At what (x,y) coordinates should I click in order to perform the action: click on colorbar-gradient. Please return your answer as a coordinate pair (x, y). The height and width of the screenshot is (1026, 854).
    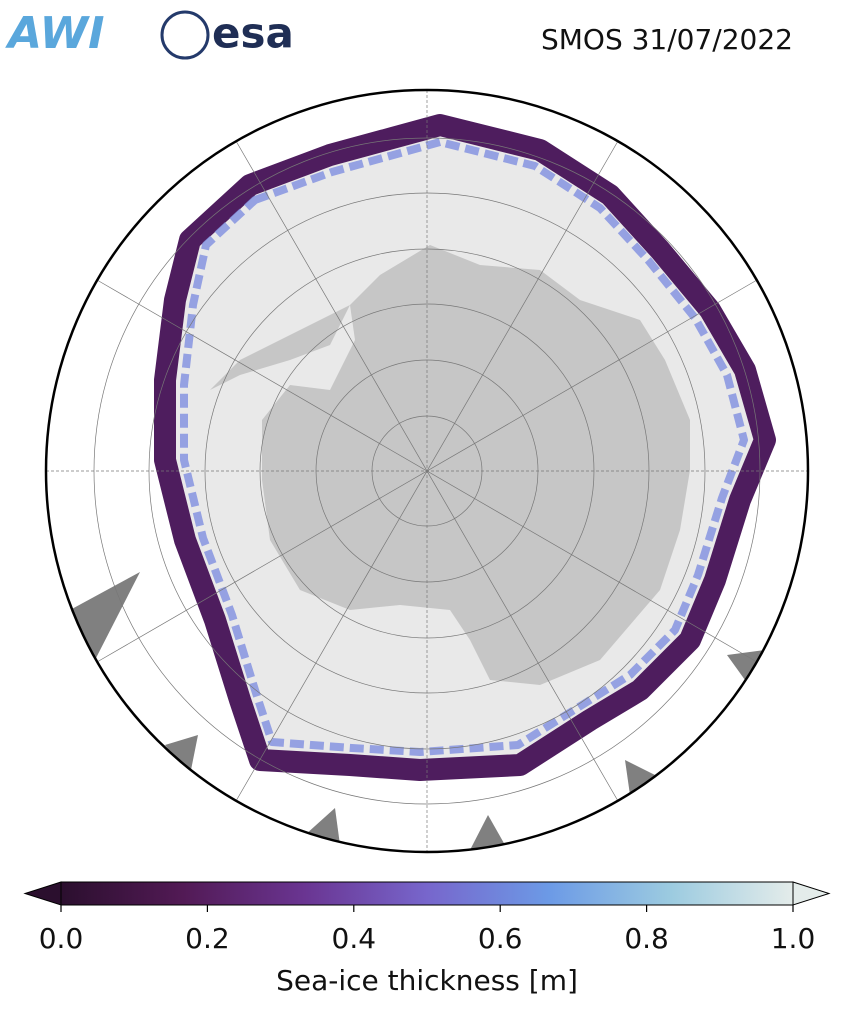
    Looking at the image, I should click on (427, 893).